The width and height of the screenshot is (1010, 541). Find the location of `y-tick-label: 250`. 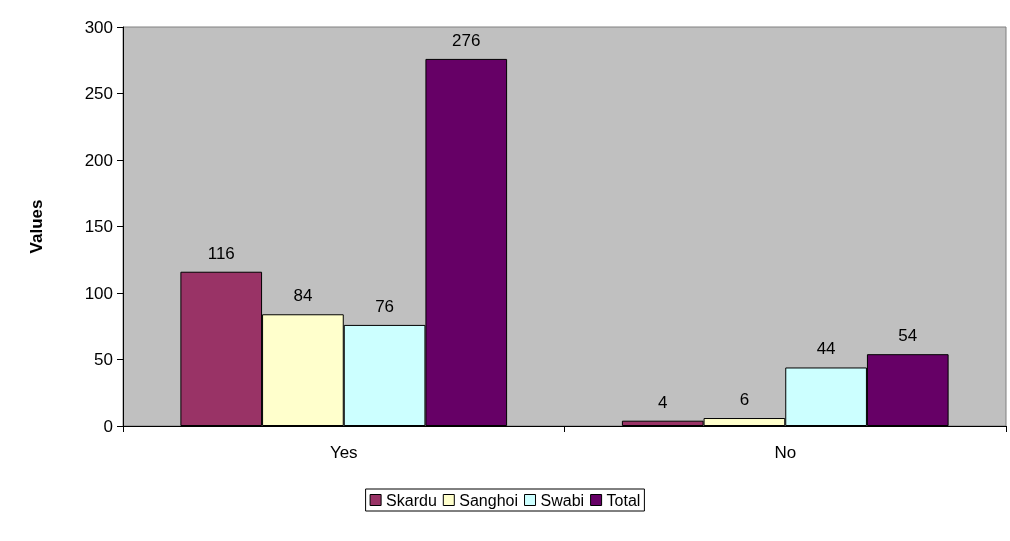

y-tick-label: 250 is located at coordinates (98, 93).